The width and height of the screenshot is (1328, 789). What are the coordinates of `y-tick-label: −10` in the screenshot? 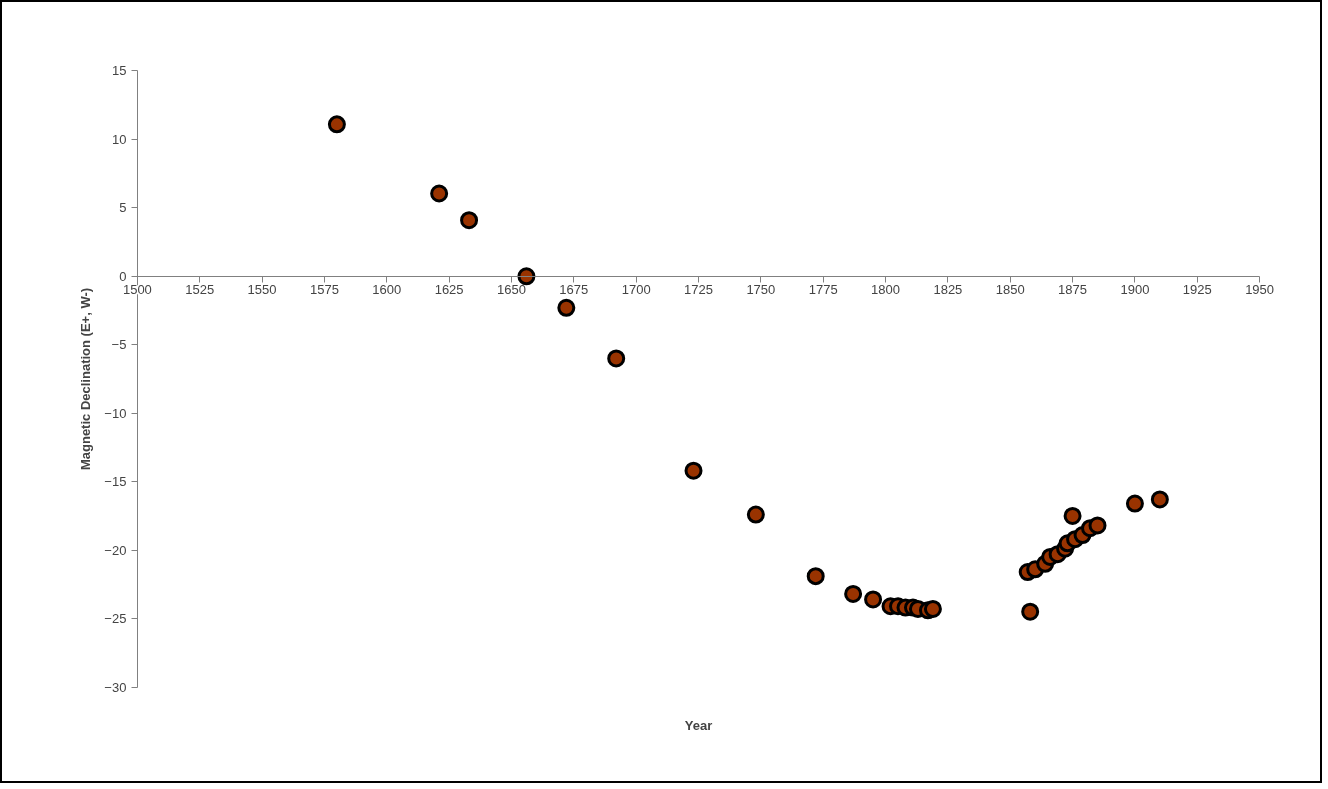 It's located at (115, 413).